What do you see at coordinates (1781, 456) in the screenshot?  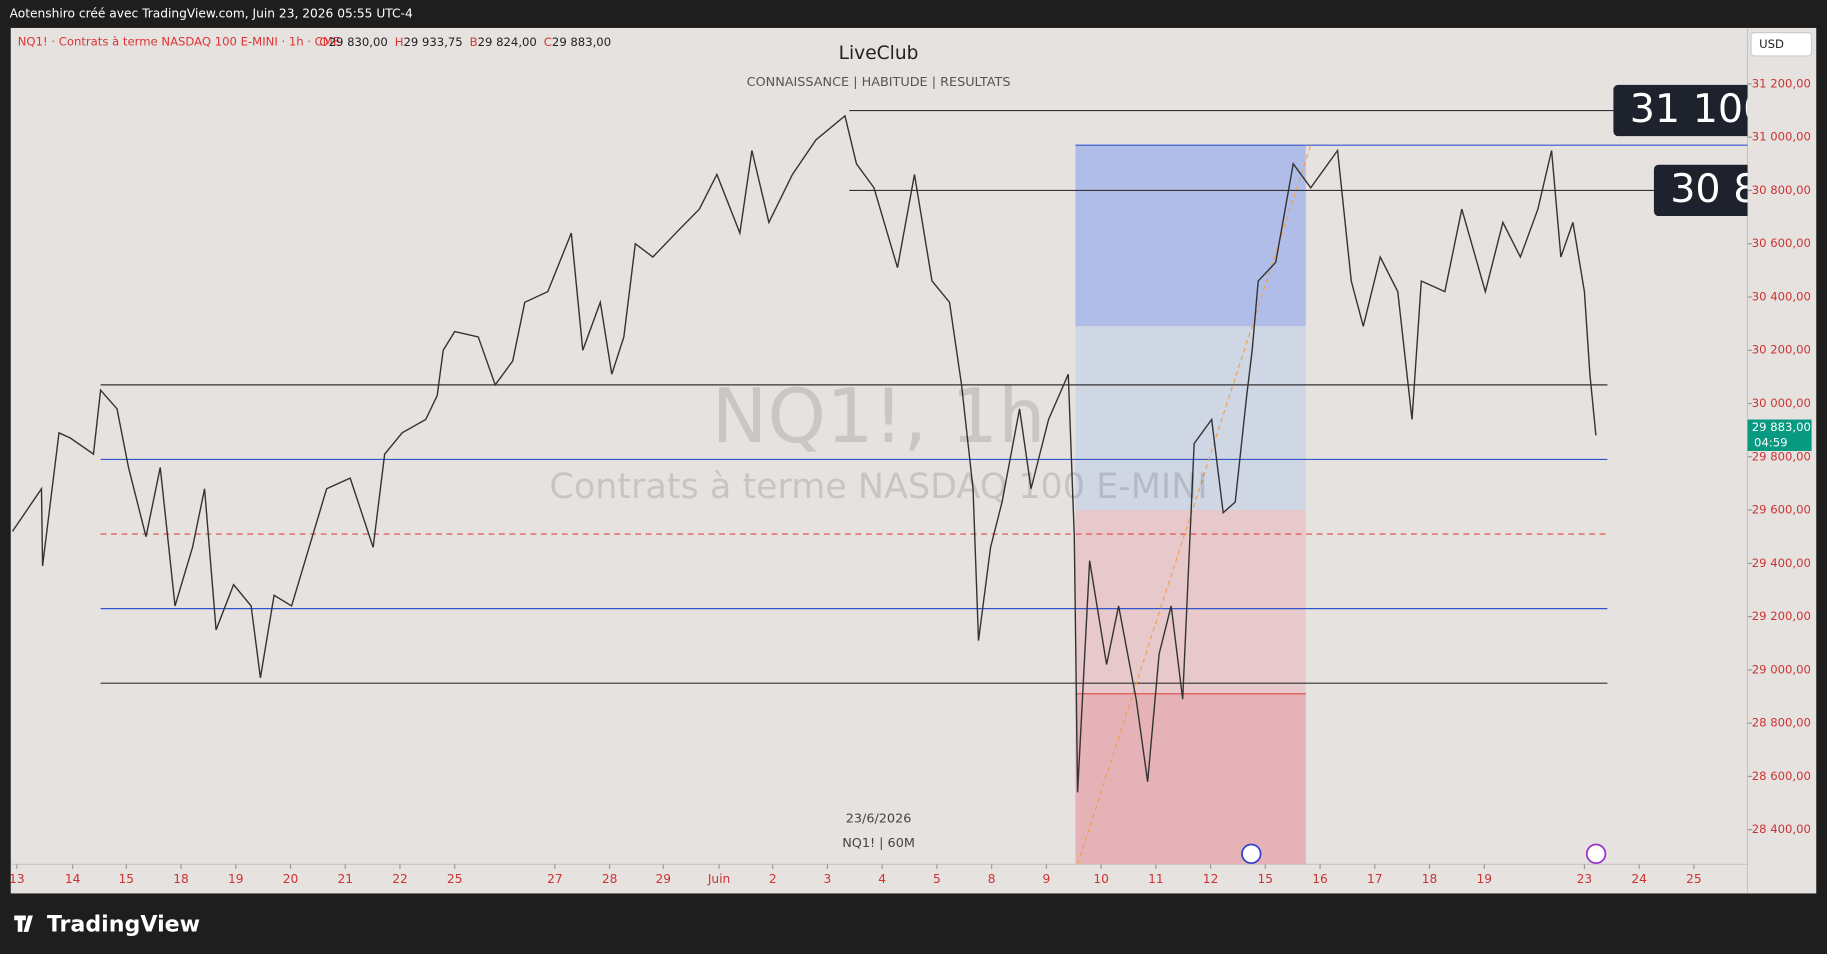 I see `y-tick-label: 29 800,00` at bounding box center [1781, 456].